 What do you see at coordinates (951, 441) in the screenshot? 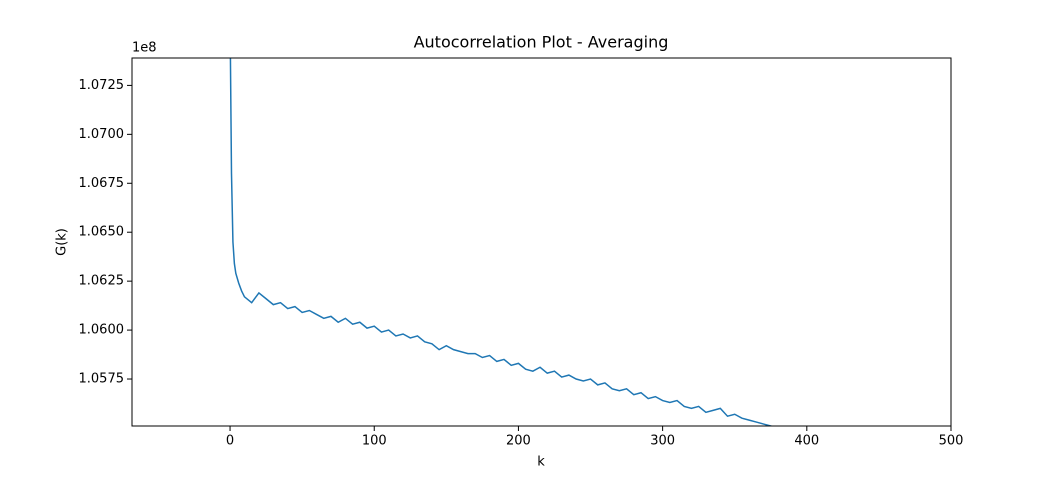
I see `x-tick-label: 500` at bounding box center [951, 441].